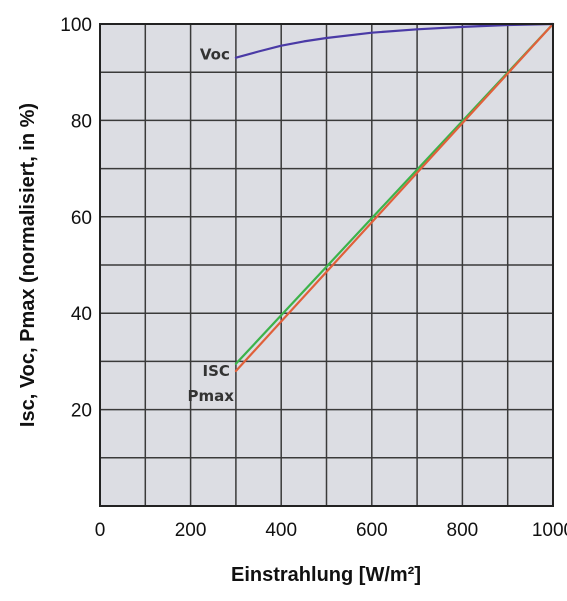 The height and width of the screenshot is (601, 567). What do you see at coordinates (372, 530) in the screenshot?
I see `x-tick-label: 600` at bounding box center [372, 530].